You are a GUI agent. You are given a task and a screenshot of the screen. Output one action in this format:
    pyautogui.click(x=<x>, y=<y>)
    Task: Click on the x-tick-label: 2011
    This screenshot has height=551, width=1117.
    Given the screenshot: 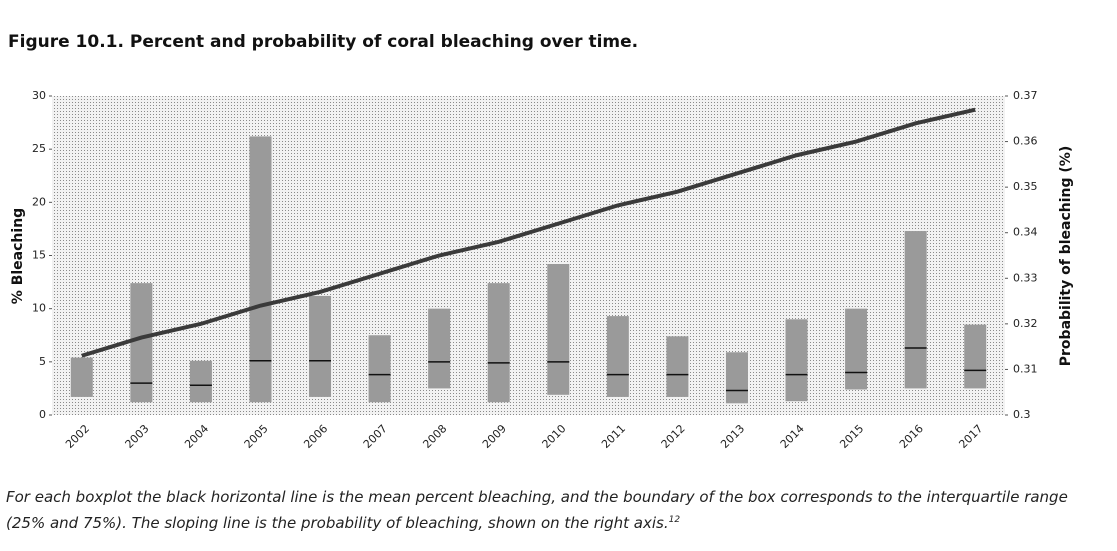 What is the action you would take?
    pyautogui.click(x=613, y=436)
    